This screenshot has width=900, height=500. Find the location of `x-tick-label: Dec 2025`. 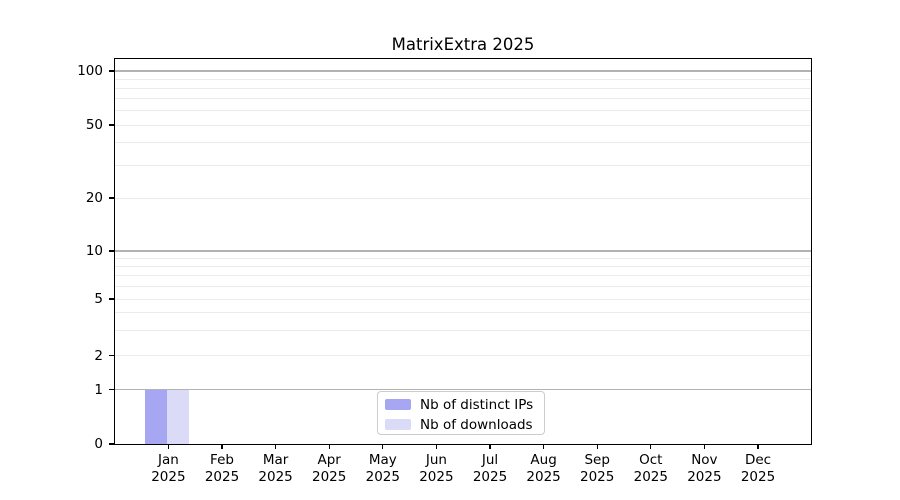

x-tick-label: Dec 2025 is located at coordinates (758, 469).